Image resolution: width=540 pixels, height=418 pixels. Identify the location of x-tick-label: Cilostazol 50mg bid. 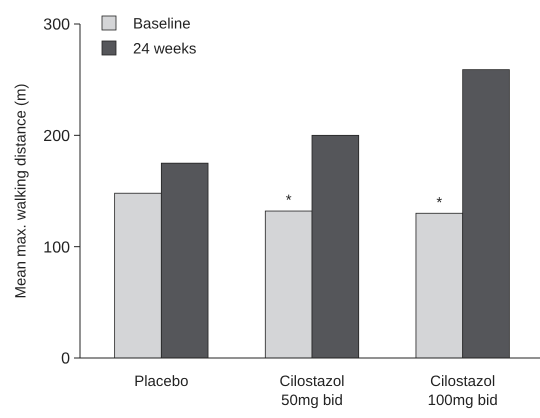
(312, 391).